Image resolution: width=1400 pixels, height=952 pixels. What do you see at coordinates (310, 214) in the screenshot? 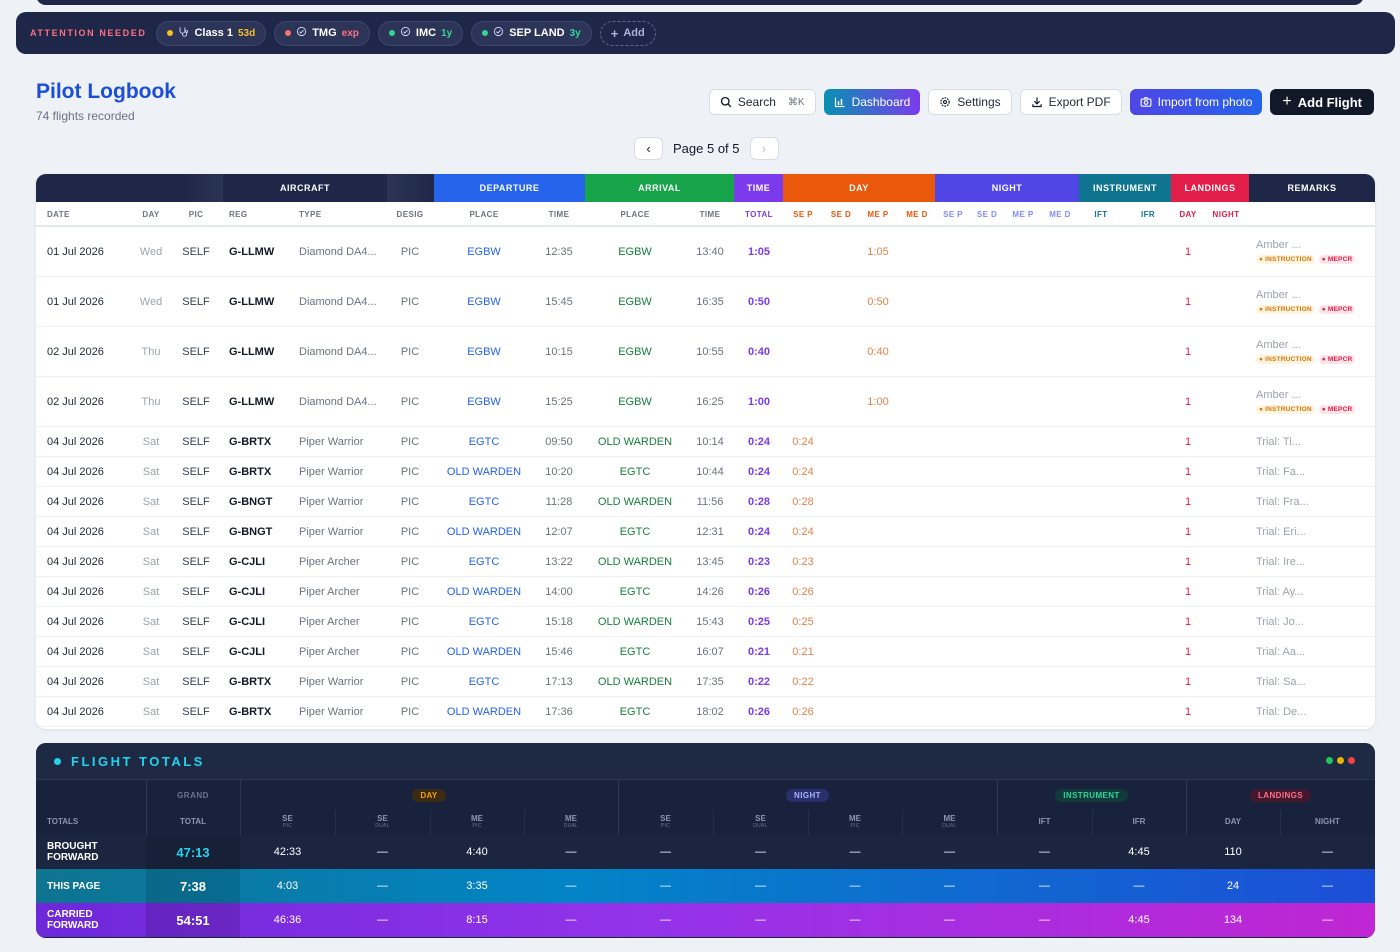
I see `column-header: TYPE` at bounding box center [310, 214].